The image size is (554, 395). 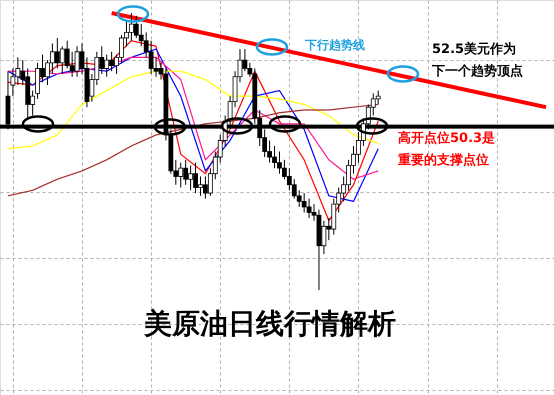 I want to click on annotation: 高开点位50.3是重要的支撑点位, so click(x=446, y=149).